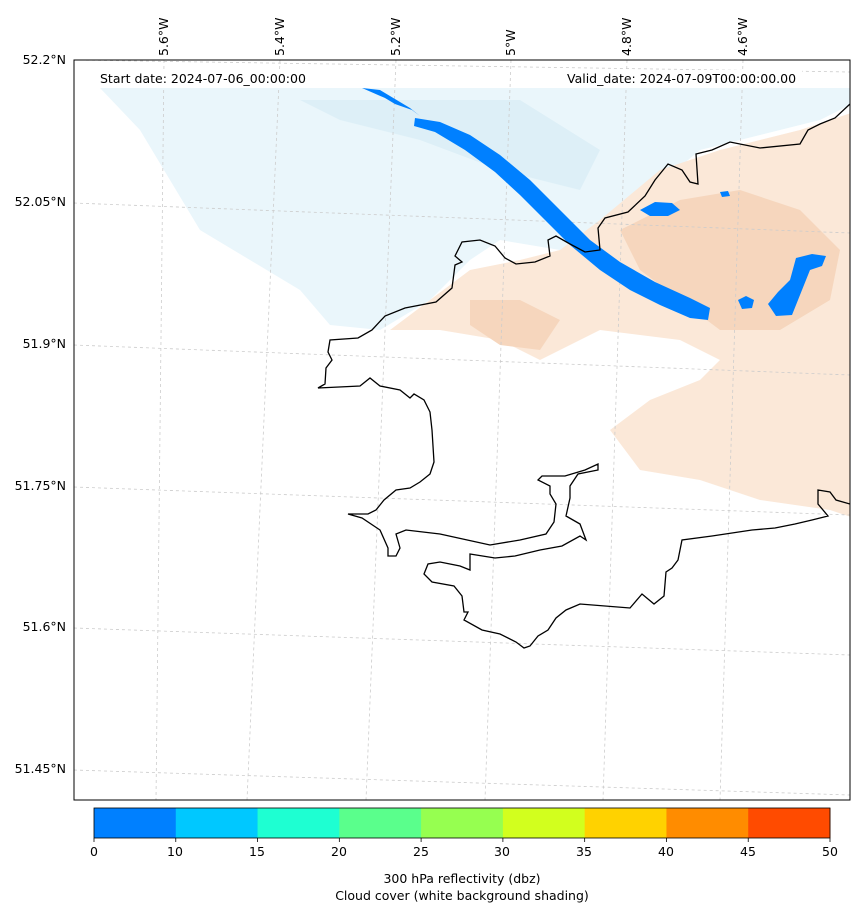 This screenshot has width=859, height=914. I want to click on colorbar-tick: 25, so click(421, 851).